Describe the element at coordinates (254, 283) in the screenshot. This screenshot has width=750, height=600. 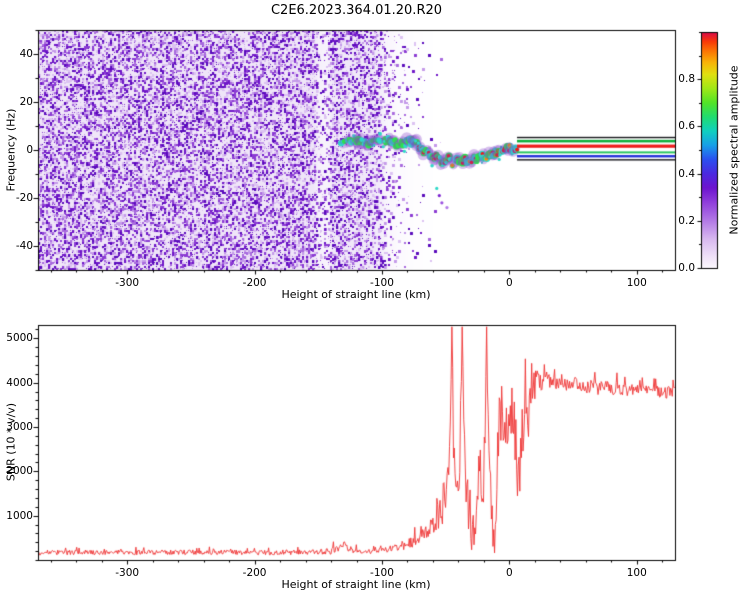
I see `spectrogram-x-tick-label: -200` at that location.